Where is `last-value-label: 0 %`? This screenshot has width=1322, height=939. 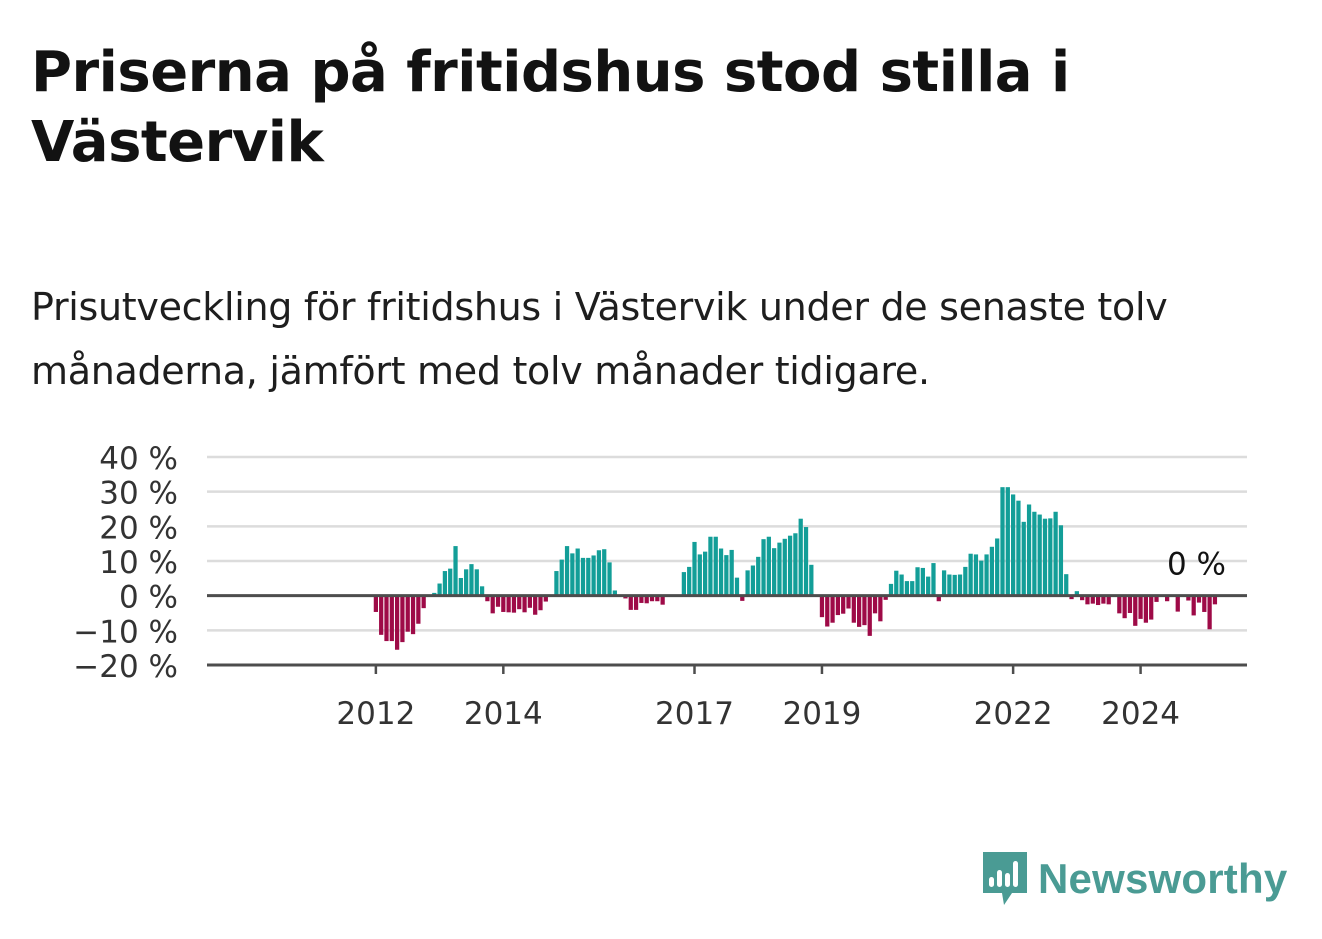
last-value-label: 0 % is located at coordinates (1196, 565).